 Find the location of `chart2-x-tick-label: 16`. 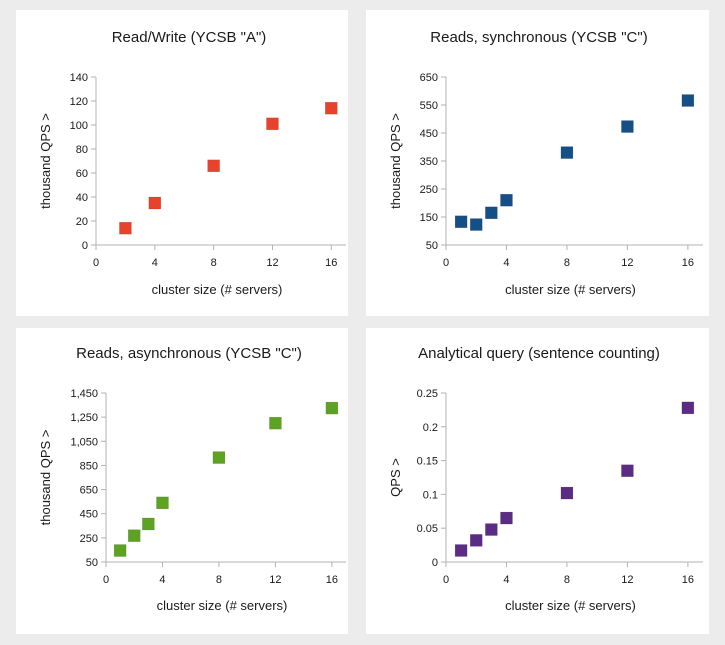

chart2-x-tick-label: 16 is located at coordinates (332, 580).